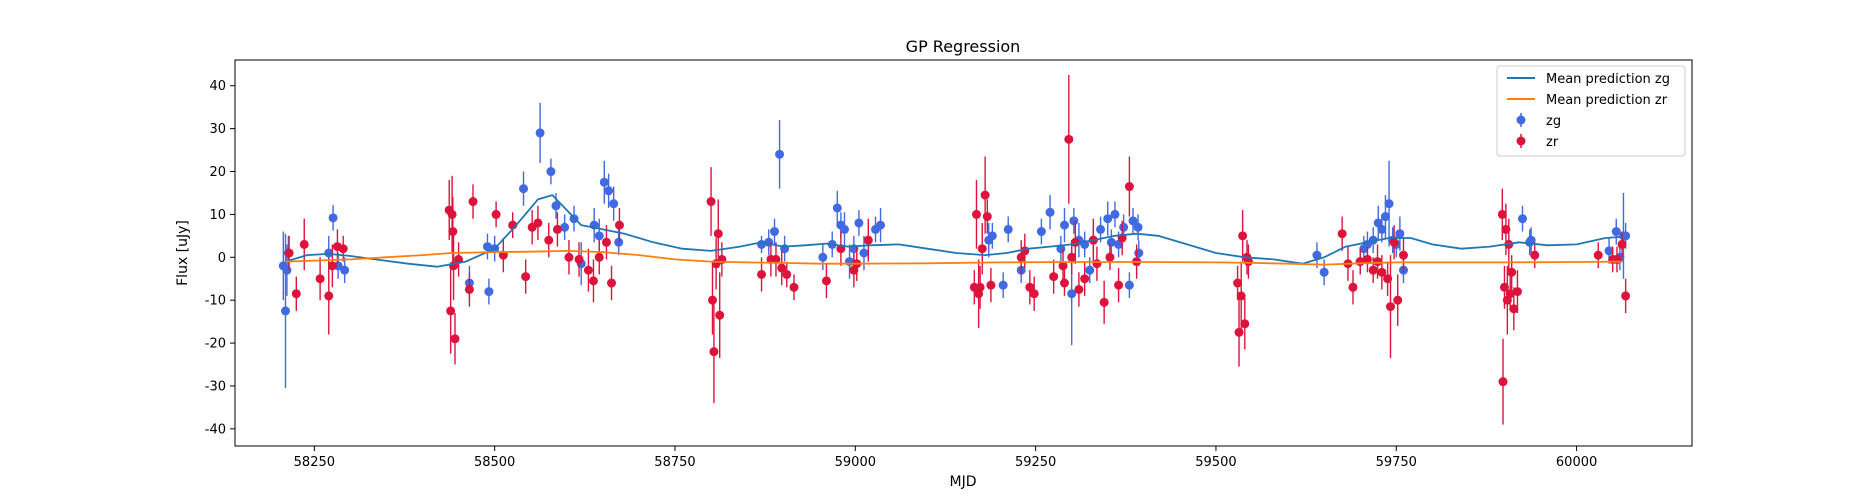  Describe the element at coordinates (222, 258) in the screenshot. I see `y-tick-label: 0` at that location.